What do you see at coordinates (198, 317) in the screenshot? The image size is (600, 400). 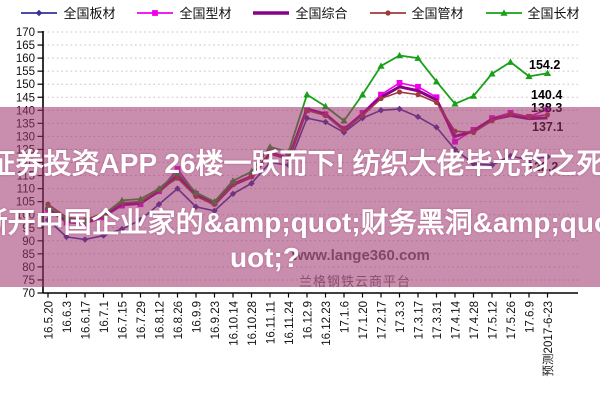 I see `x-axis-label: 16.9.9` at bounding box center [198, 317].